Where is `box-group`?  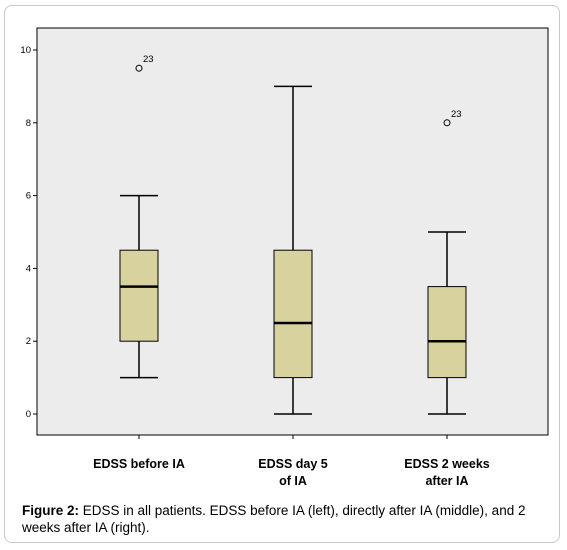 box-group is located at coordinates (293, 250).